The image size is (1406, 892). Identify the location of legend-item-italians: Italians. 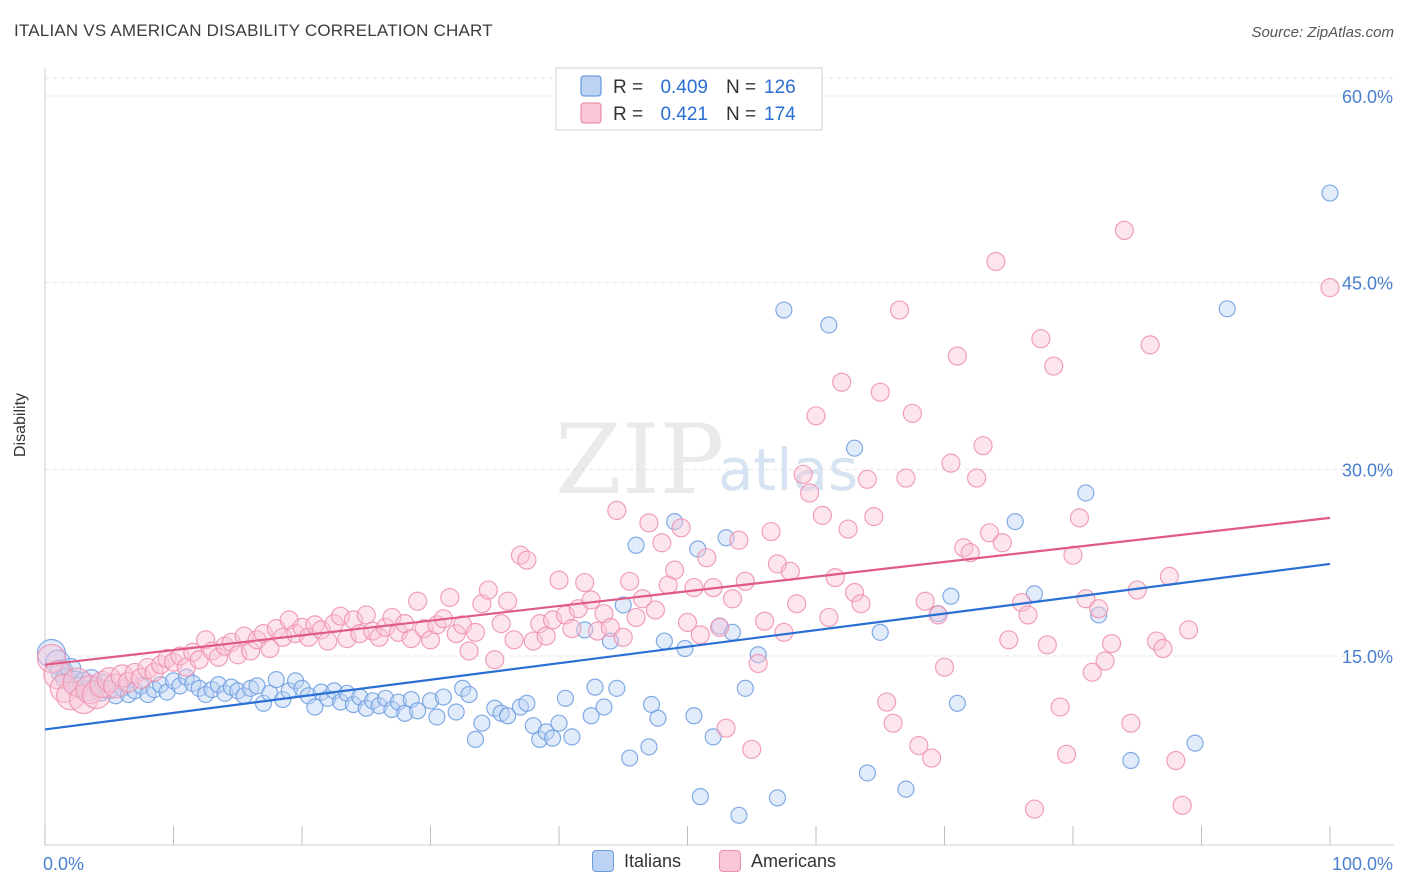
(636, 861).